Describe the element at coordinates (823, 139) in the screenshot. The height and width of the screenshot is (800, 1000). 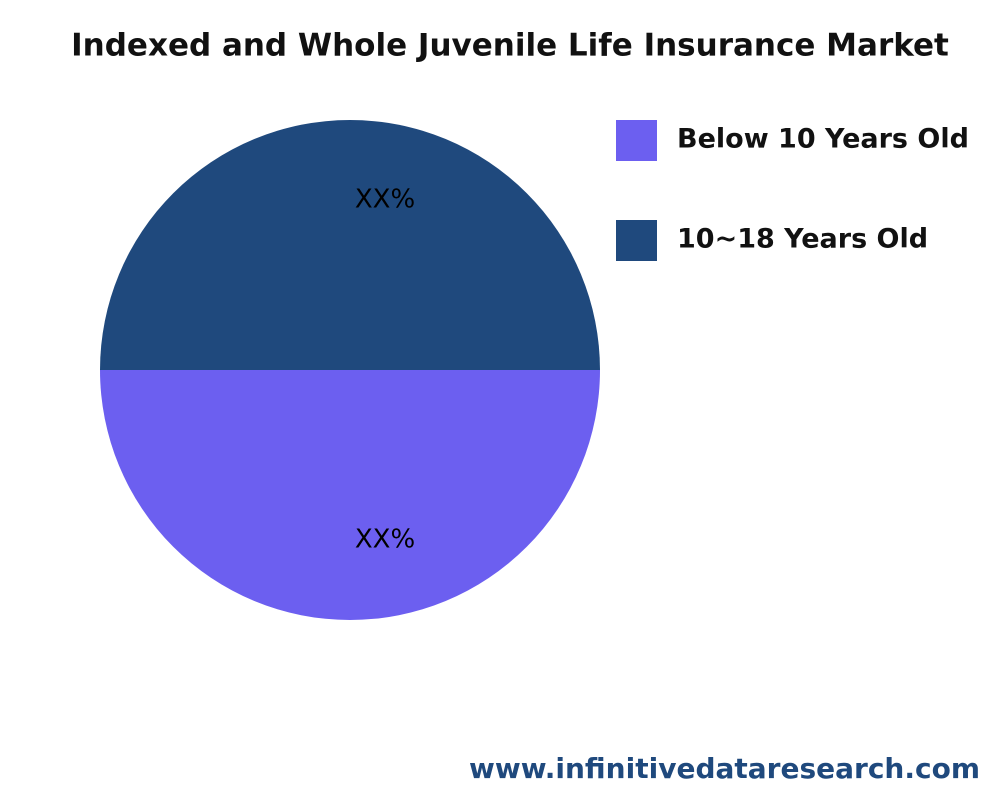
I see `legend-label: Below 10 Years Old` at that location.